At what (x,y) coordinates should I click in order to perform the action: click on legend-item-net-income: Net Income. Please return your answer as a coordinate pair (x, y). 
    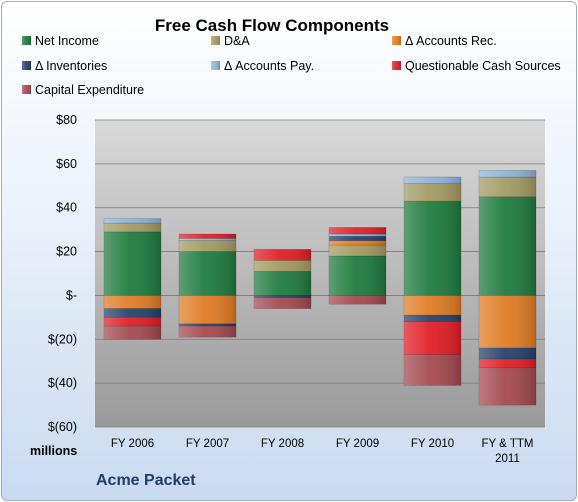
    Looking at the image, I should click on (60, 41).